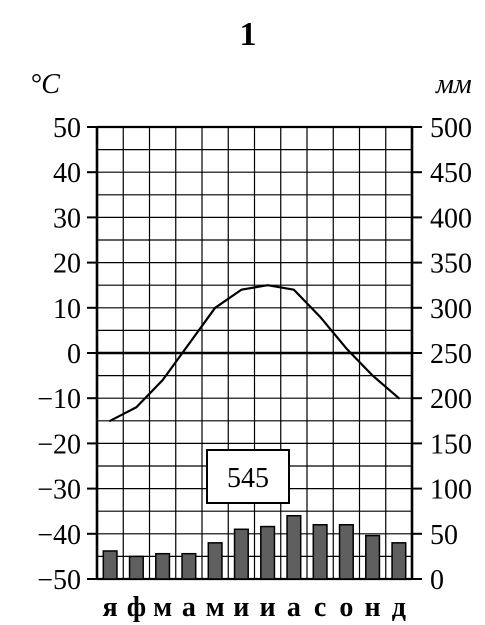 The height and width of the screenshot is (625, 485). Describe the element at coordinates (67, 264) in the screenshot. I see `temperature-tick-label: 20` at that location.